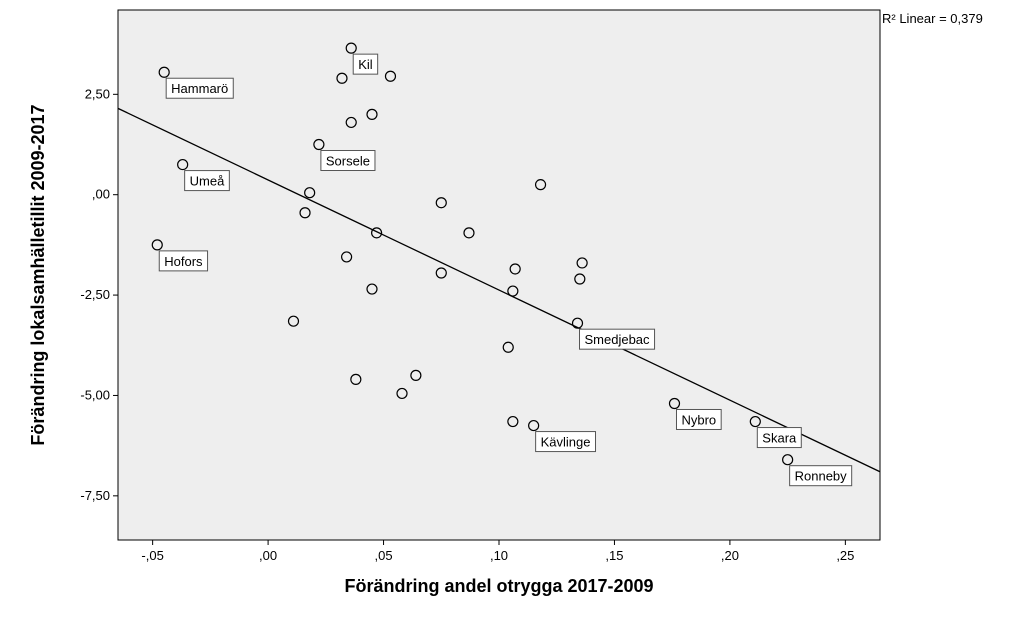 This screenshot has height=620, width=1024. Describe the element at coordinates (384, 555) in the screenshot. I see `x-tick-label: ,05` at that location.